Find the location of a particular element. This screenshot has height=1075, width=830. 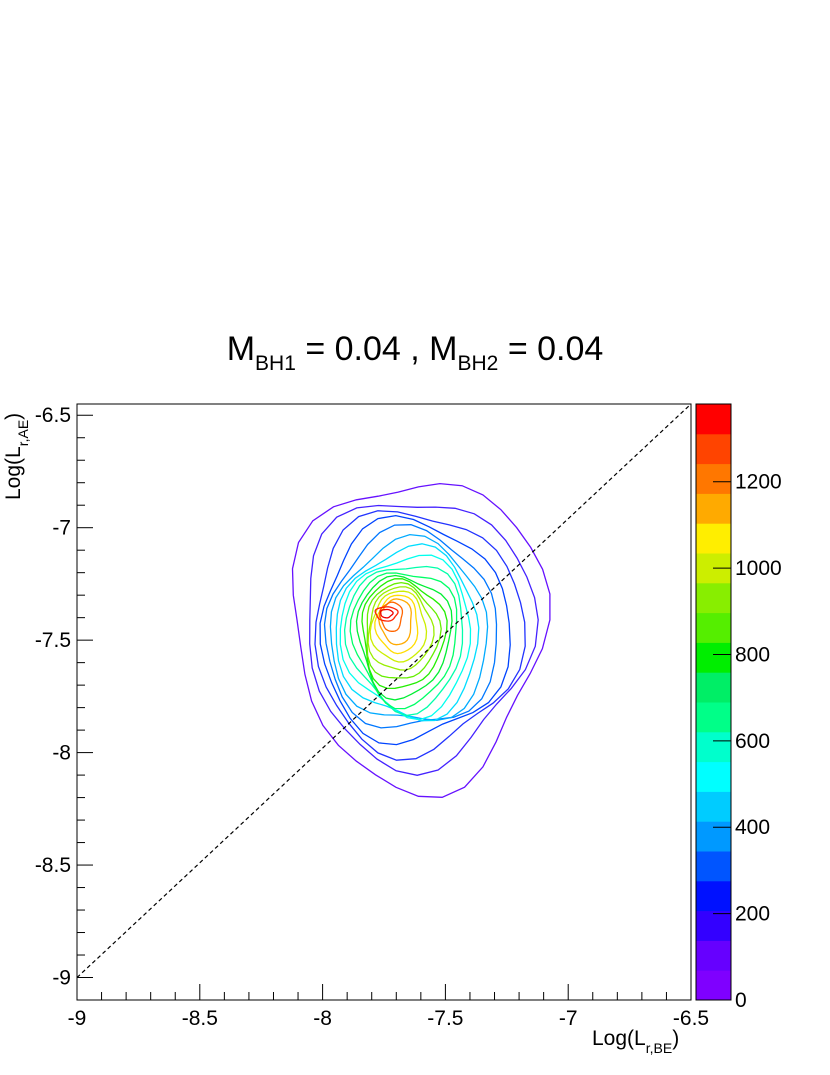

contour-lines is located at coordinates (421, 640).